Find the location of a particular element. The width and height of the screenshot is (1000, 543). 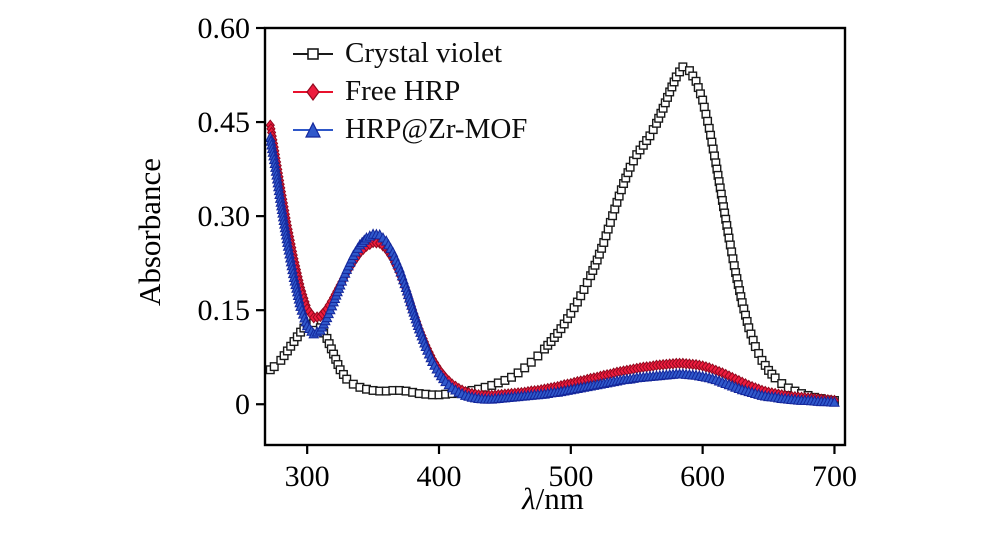

x-axis-title-symbol: λ is located at coordinates (529, 498).